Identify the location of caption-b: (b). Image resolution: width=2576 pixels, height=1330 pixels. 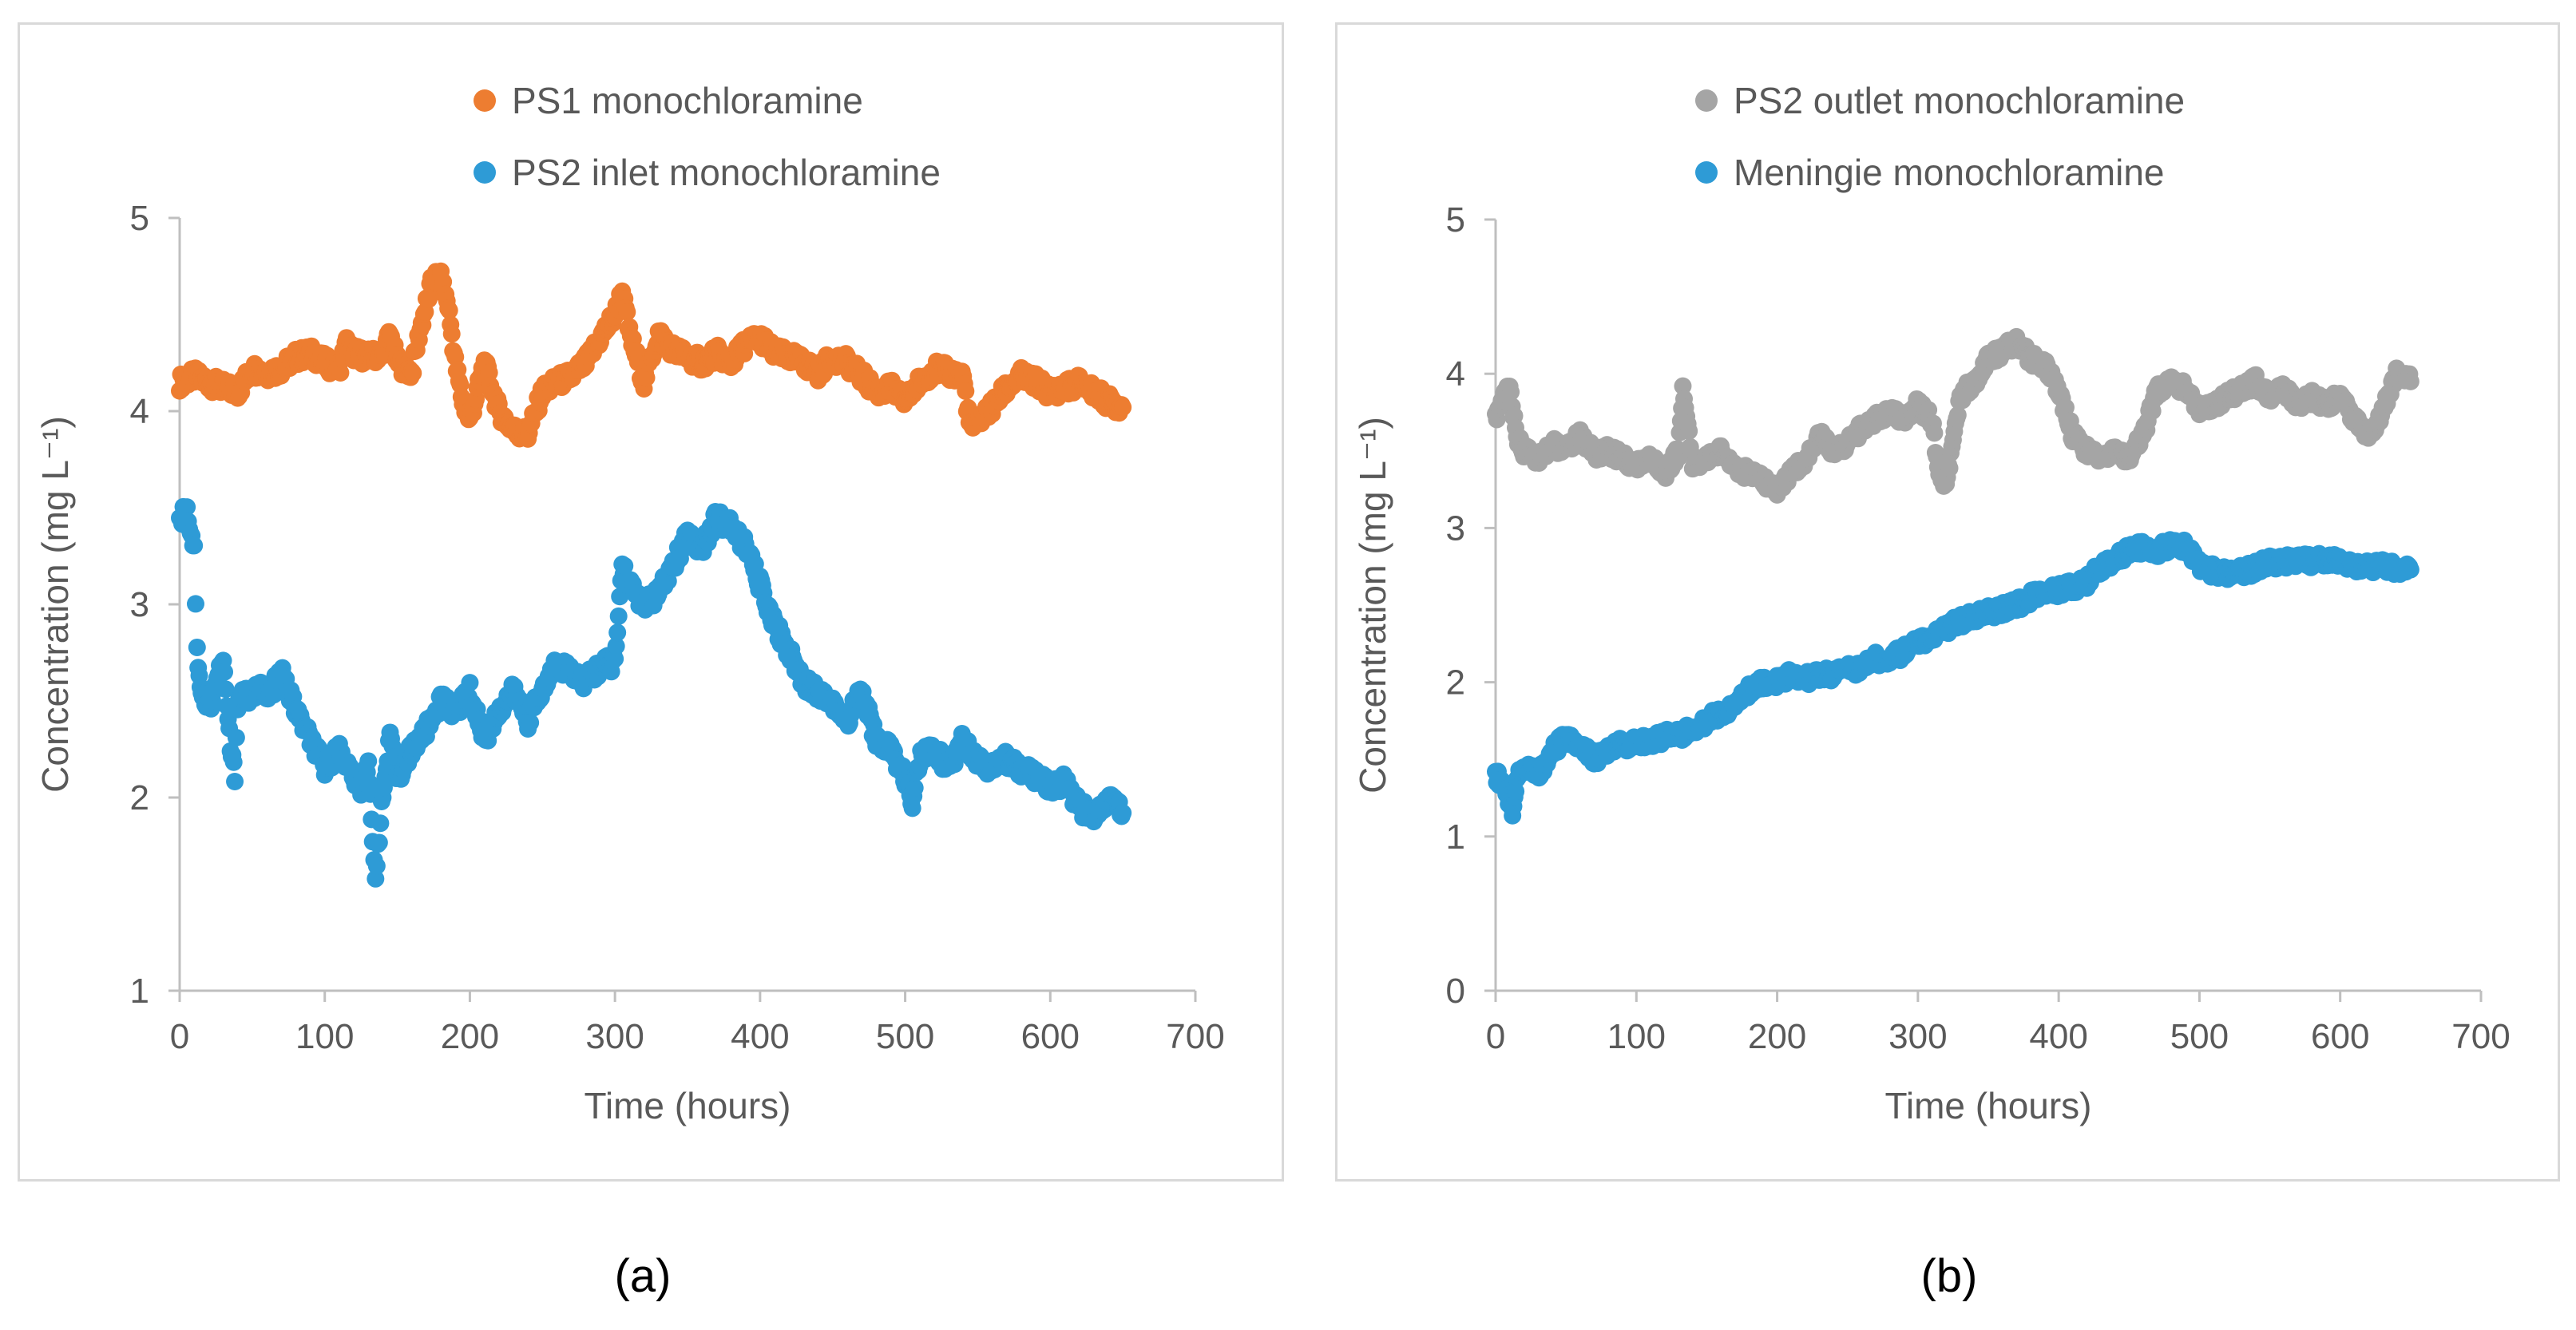
(1949, 1276).